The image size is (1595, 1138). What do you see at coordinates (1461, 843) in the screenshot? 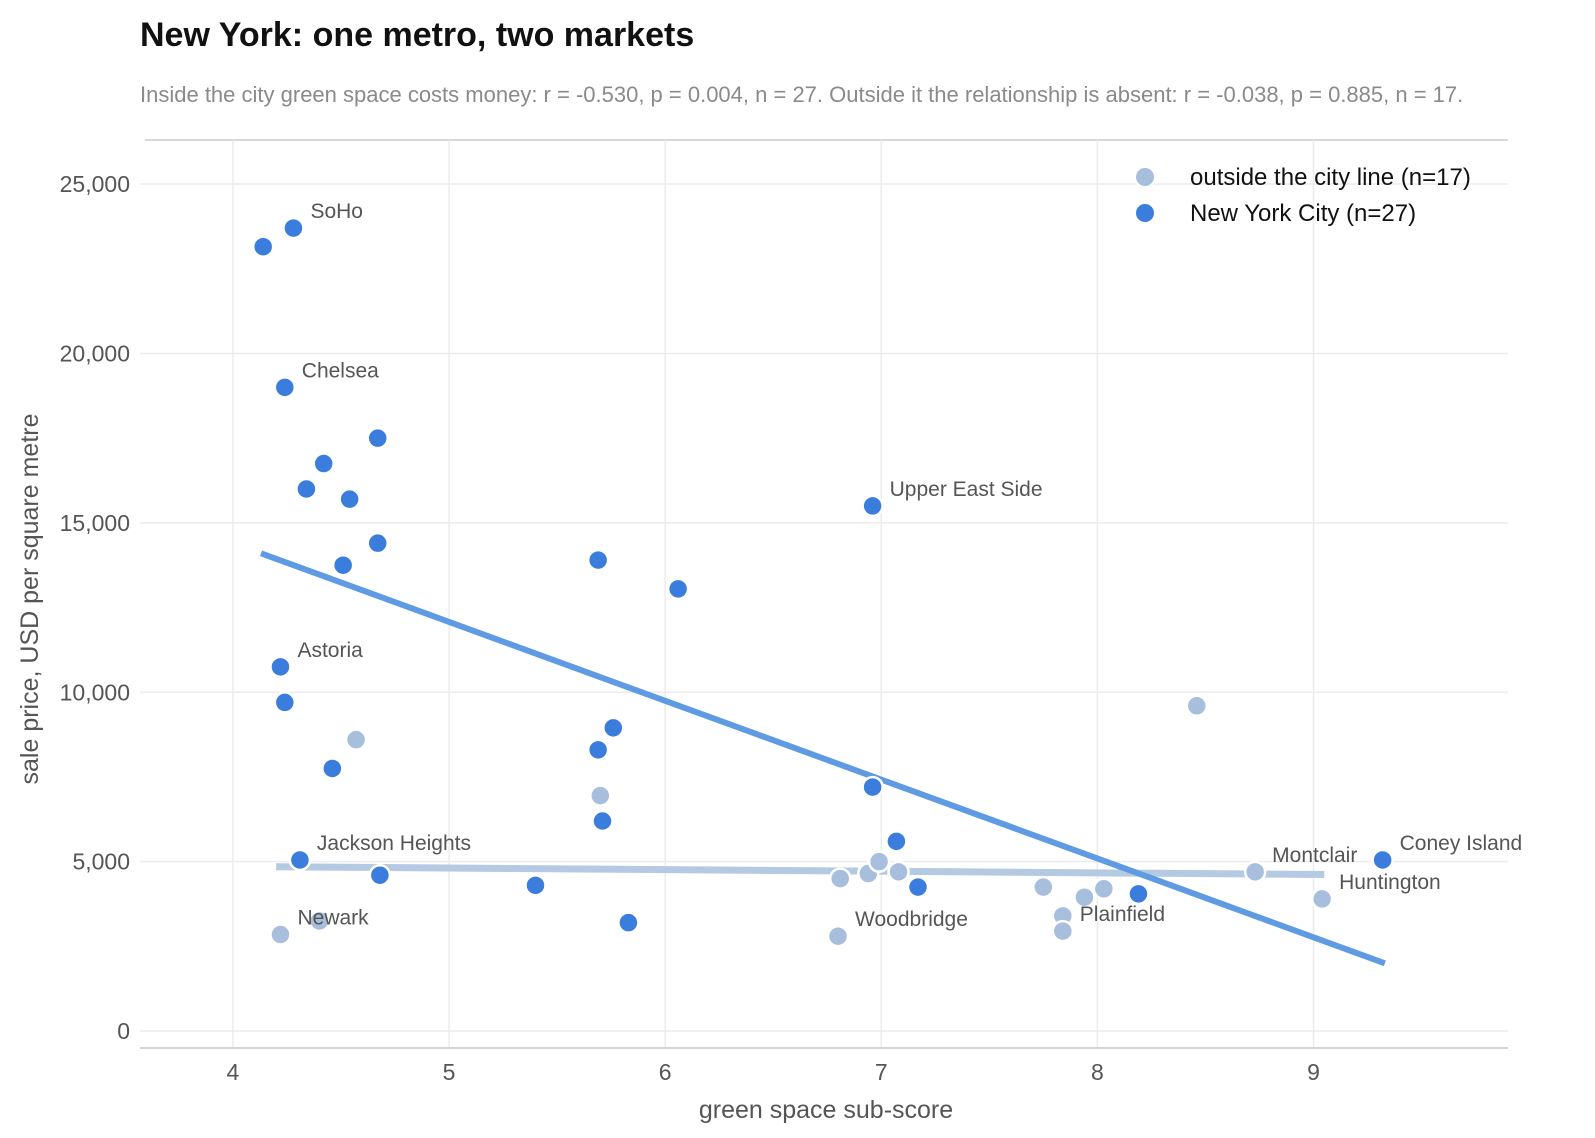
I see `point-label: Coney Island` at bounding box center [1461, 843].